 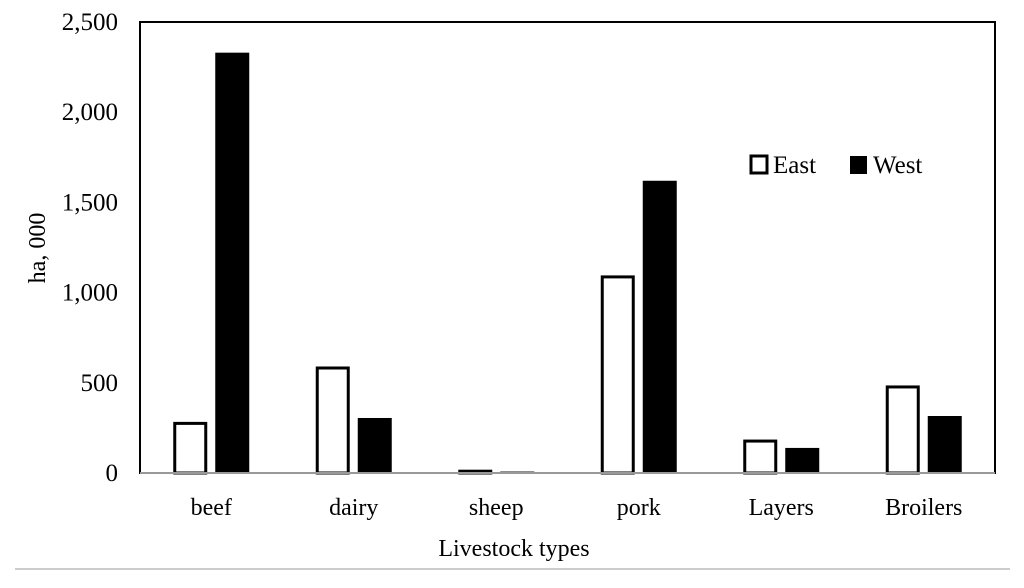 What do you see at coordinates (835, 165) in the screenshot?
I see `legend: East West` at bounding box center [835, 165].